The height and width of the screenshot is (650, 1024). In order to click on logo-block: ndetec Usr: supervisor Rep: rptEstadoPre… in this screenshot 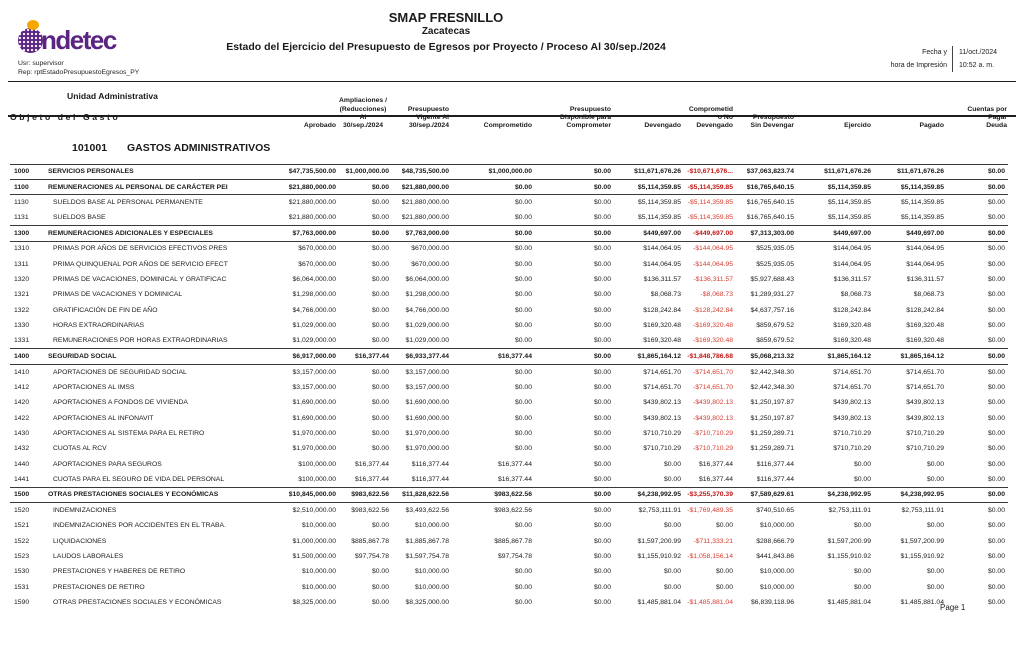, I will do `click(78, 47)`.